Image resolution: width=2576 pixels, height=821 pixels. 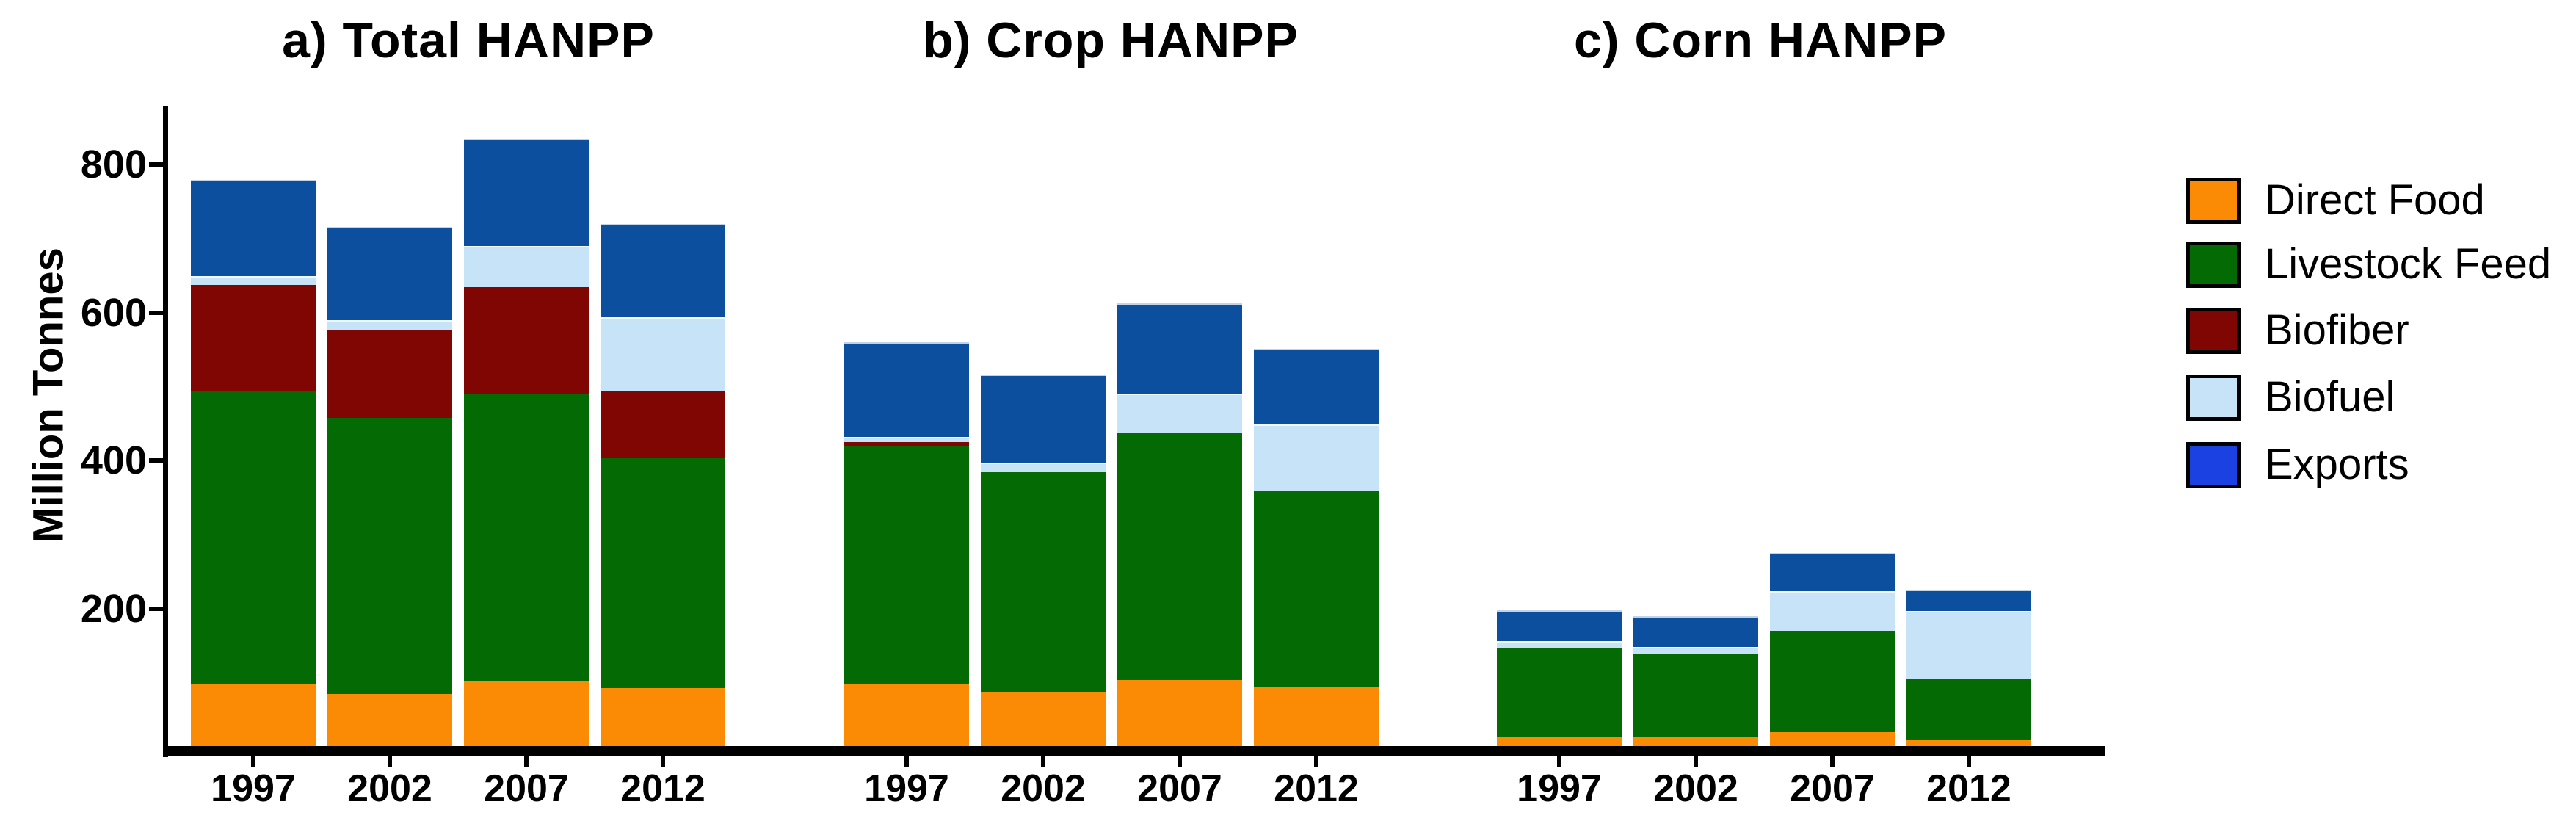 What do you see at coordinates (1761, 40) in the screenshot?
I see `panel-title: c) Corn HANPP` at bounding box center [1761, 40].